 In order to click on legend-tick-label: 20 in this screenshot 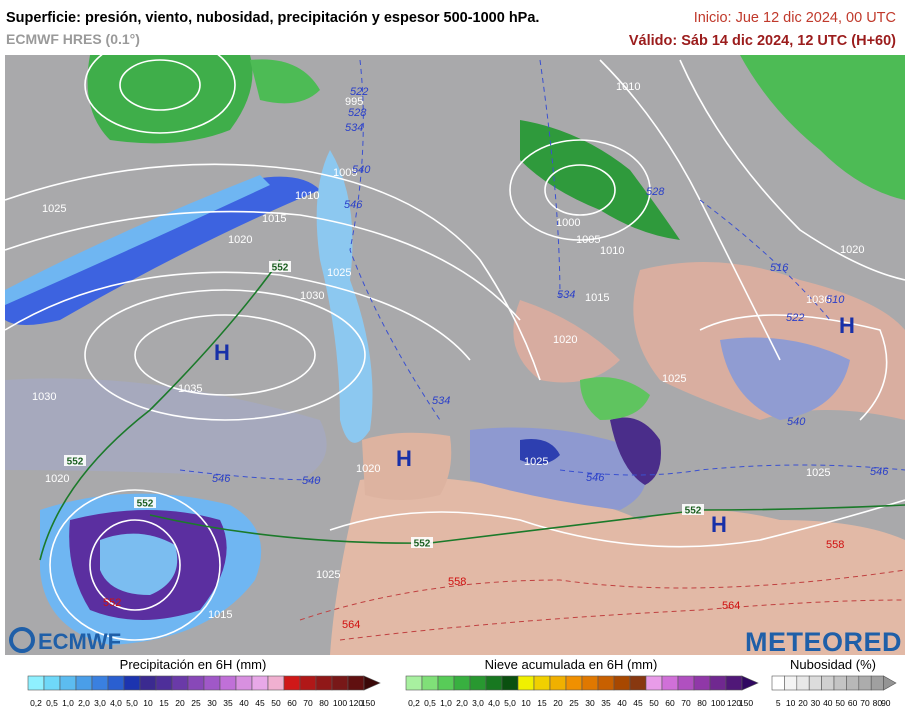, I will do `click(803, 703)`.